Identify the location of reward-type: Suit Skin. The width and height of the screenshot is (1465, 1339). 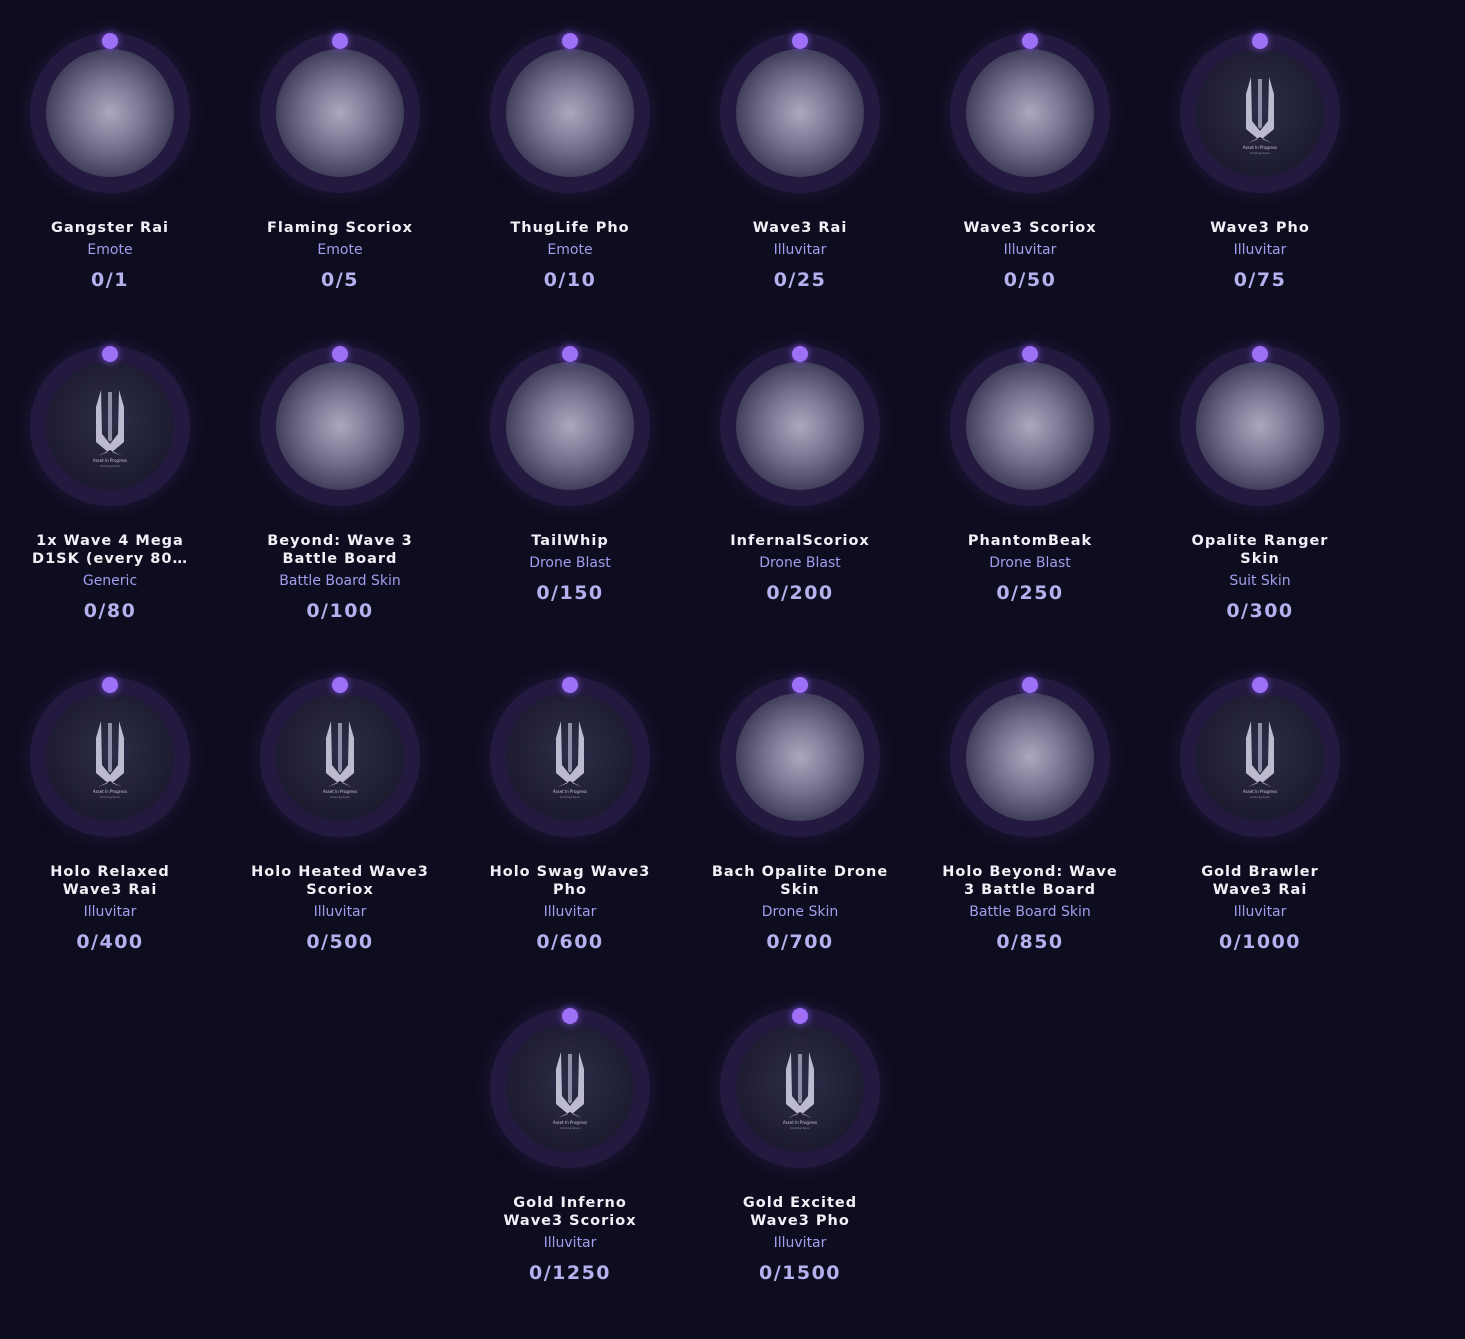
(1260, 581).